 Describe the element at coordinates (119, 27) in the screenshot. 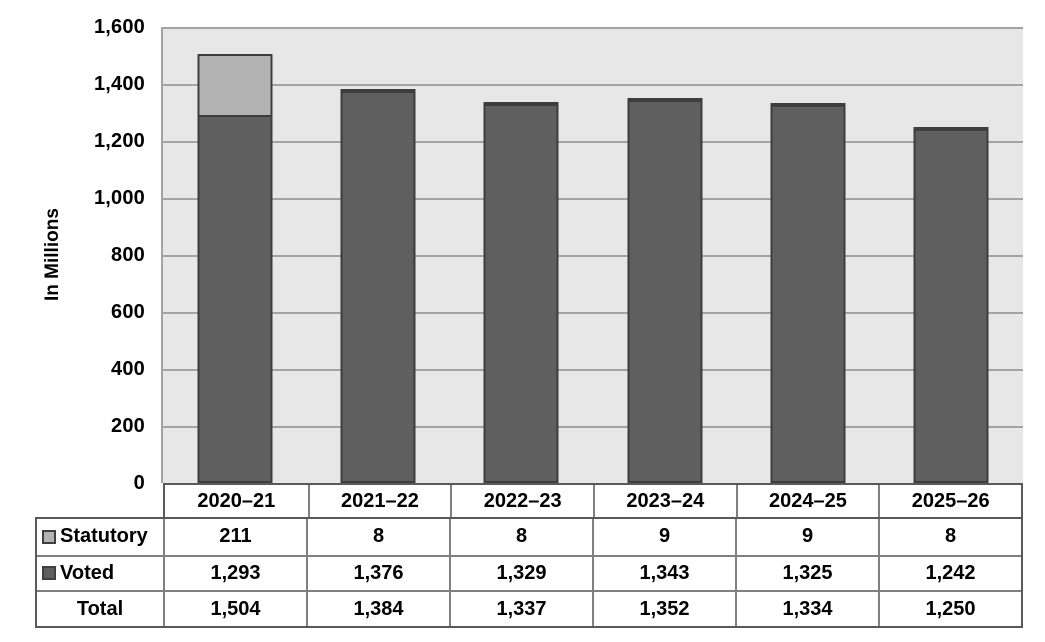

I see `y-tick-label: 1,600` at that location.